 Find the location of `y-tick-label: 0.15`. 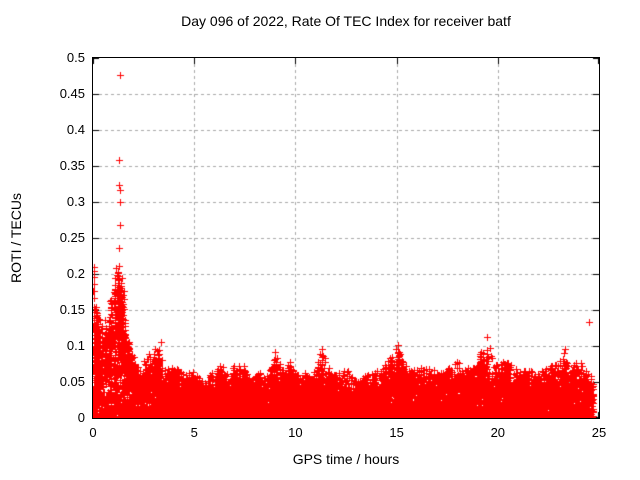

y-tick-label: 0.15 is located at coordinates (72, 309).